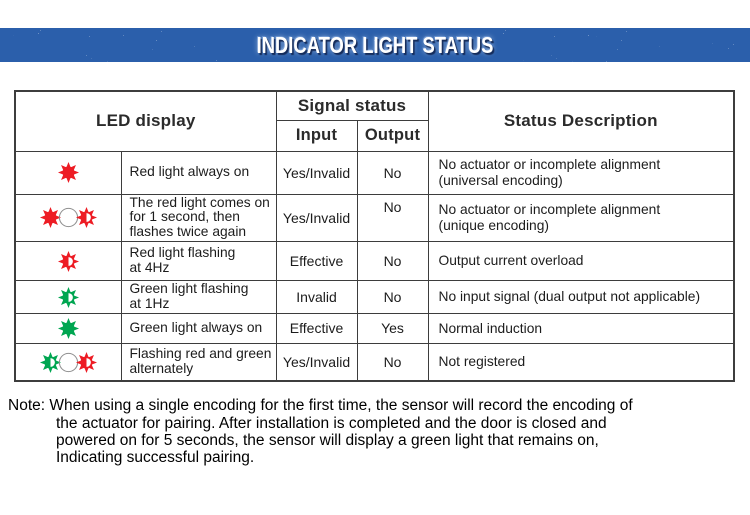 The height and width of the screenshot is (515, 750). What do you see at coordinates (581, 362) in the screenshot?
I see `status-description: Not registered` at bounding box center [581, 362].